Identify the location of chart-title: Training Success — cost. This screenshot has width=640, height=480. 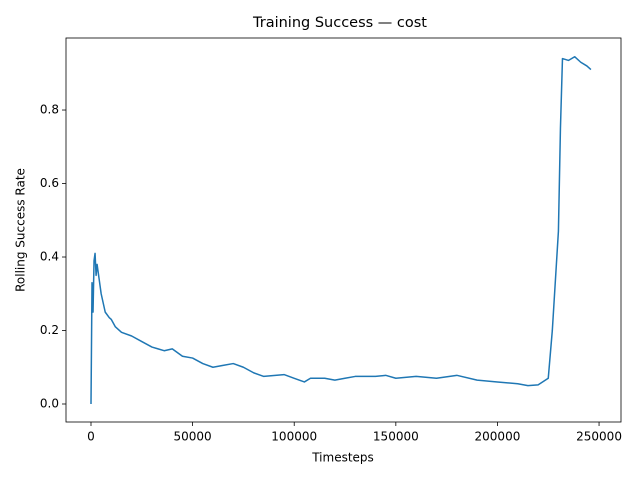
(339, 23).